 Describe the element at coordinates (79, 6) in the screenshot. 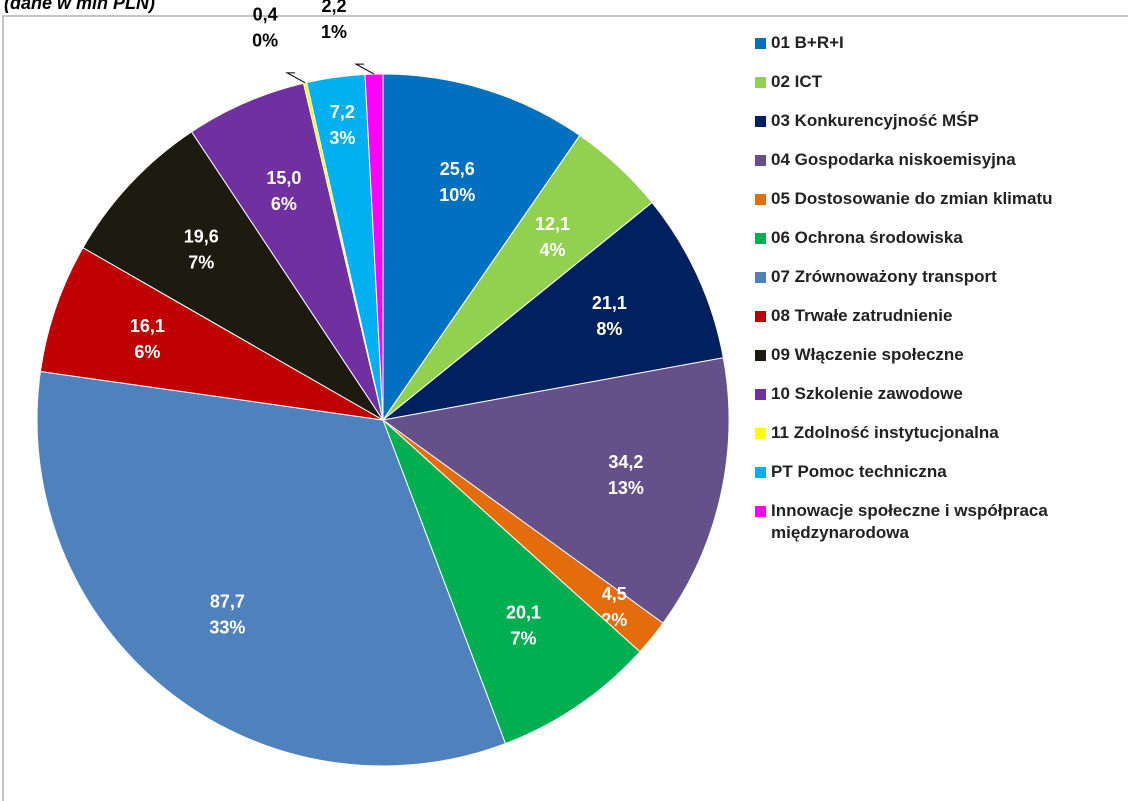

I see `chart-title: (dane w mln PLN)` at that location.